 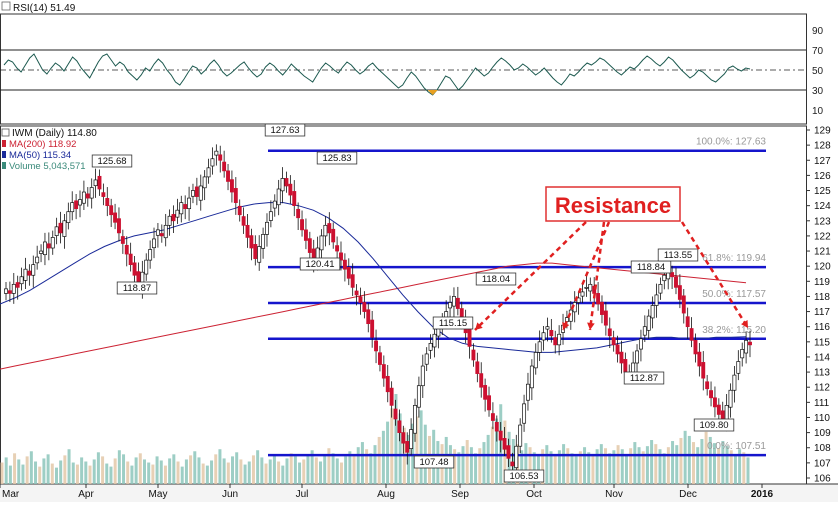 I want to click on price-tick-110: 110, so click(x=822, y=418).